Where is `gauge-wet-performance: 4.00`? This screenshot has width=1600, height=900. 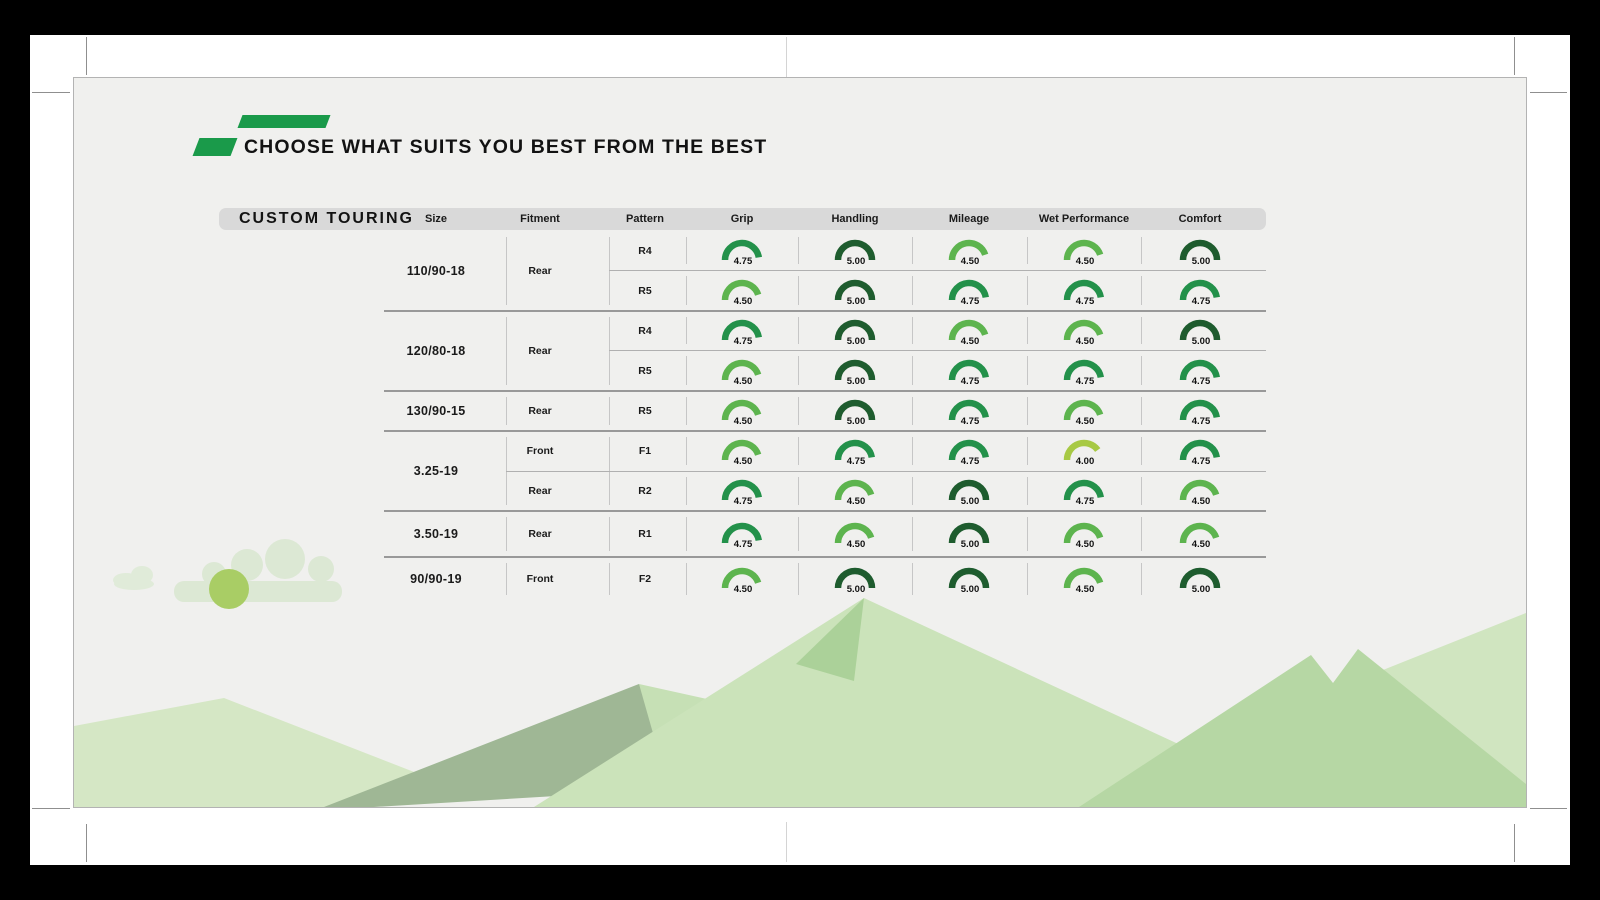 gauge-wet-performance: 4.00 is located at coordinates (1084, 451).